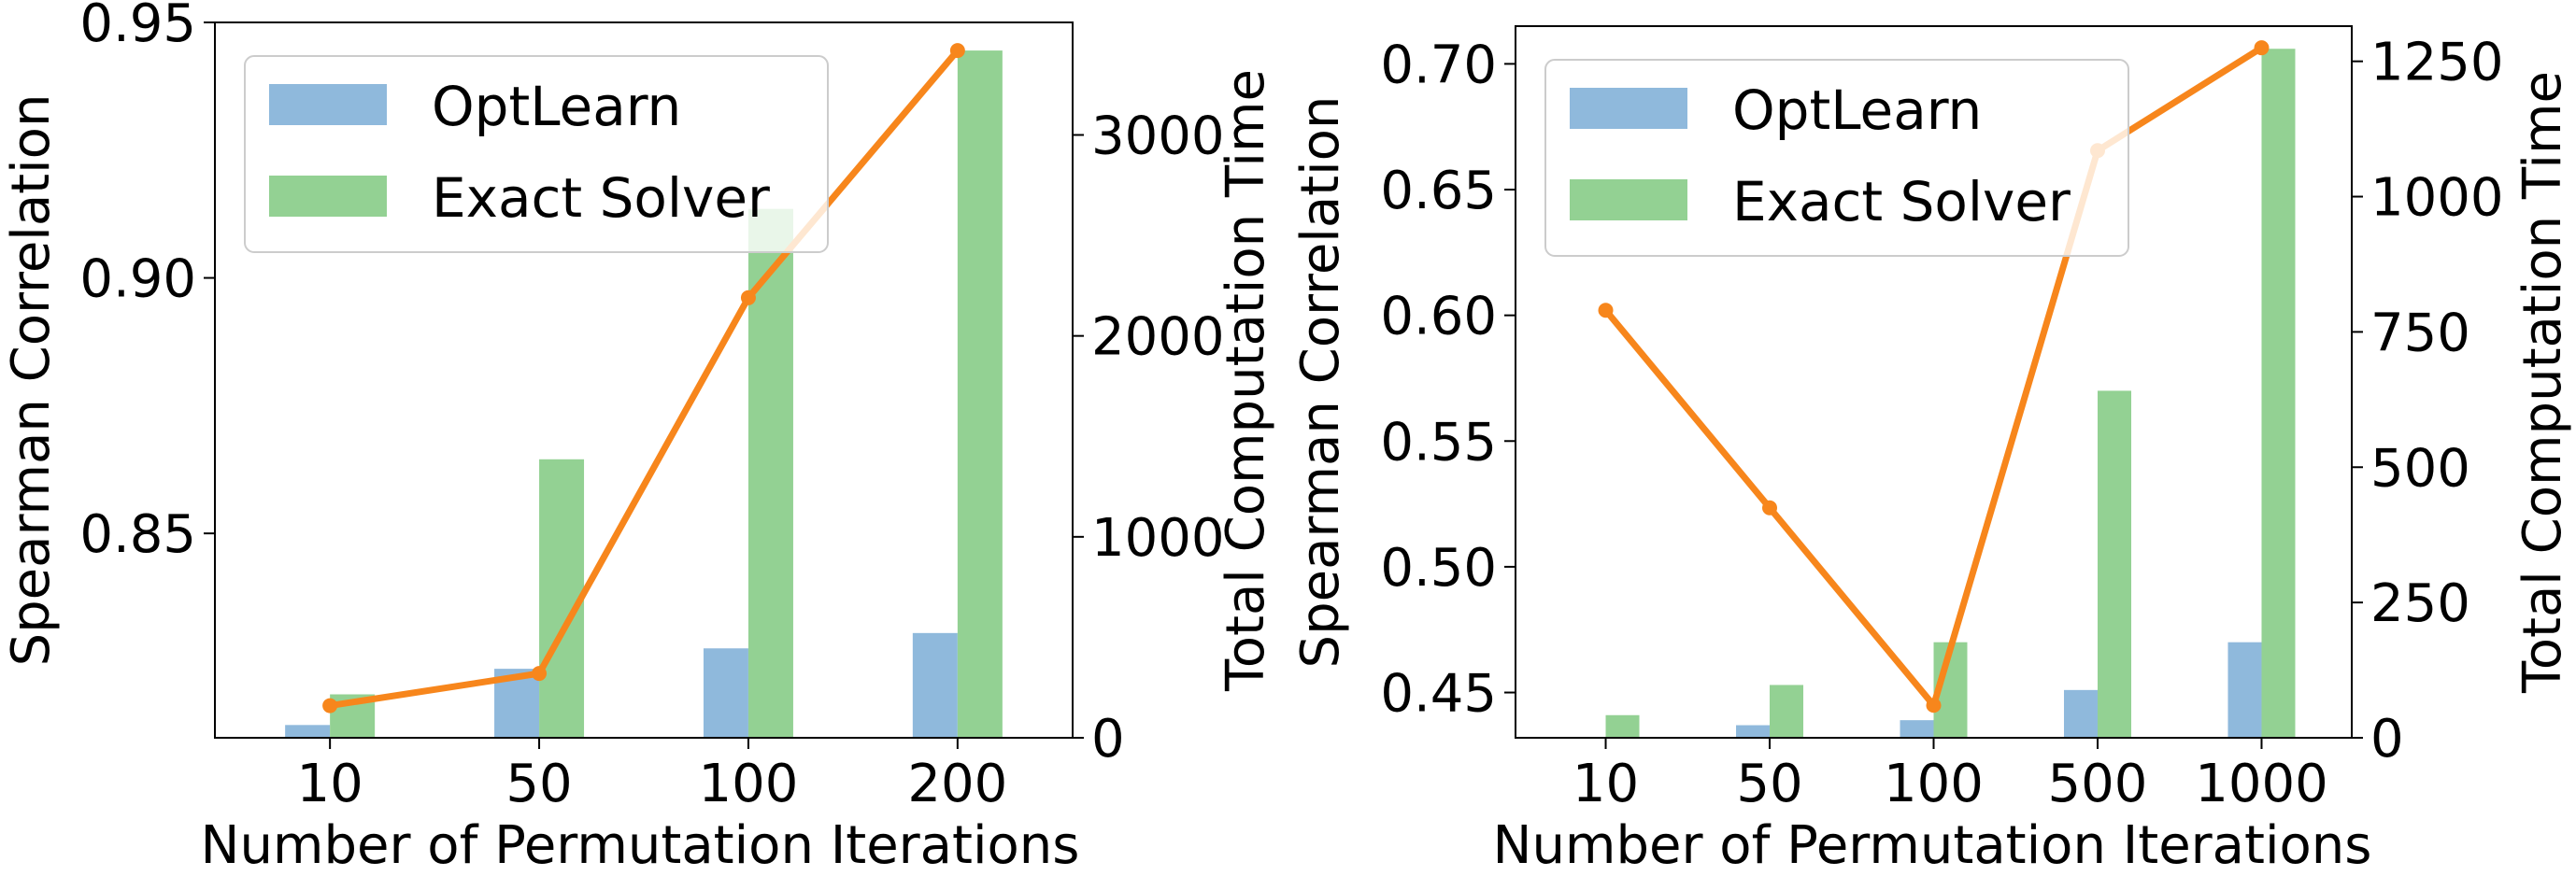 The image size is (2576, 876). What do you see at coordinates (2261, 784) in the screenshot?
I see `x-tick-label: 1000` at bounding box center [2261, 784].